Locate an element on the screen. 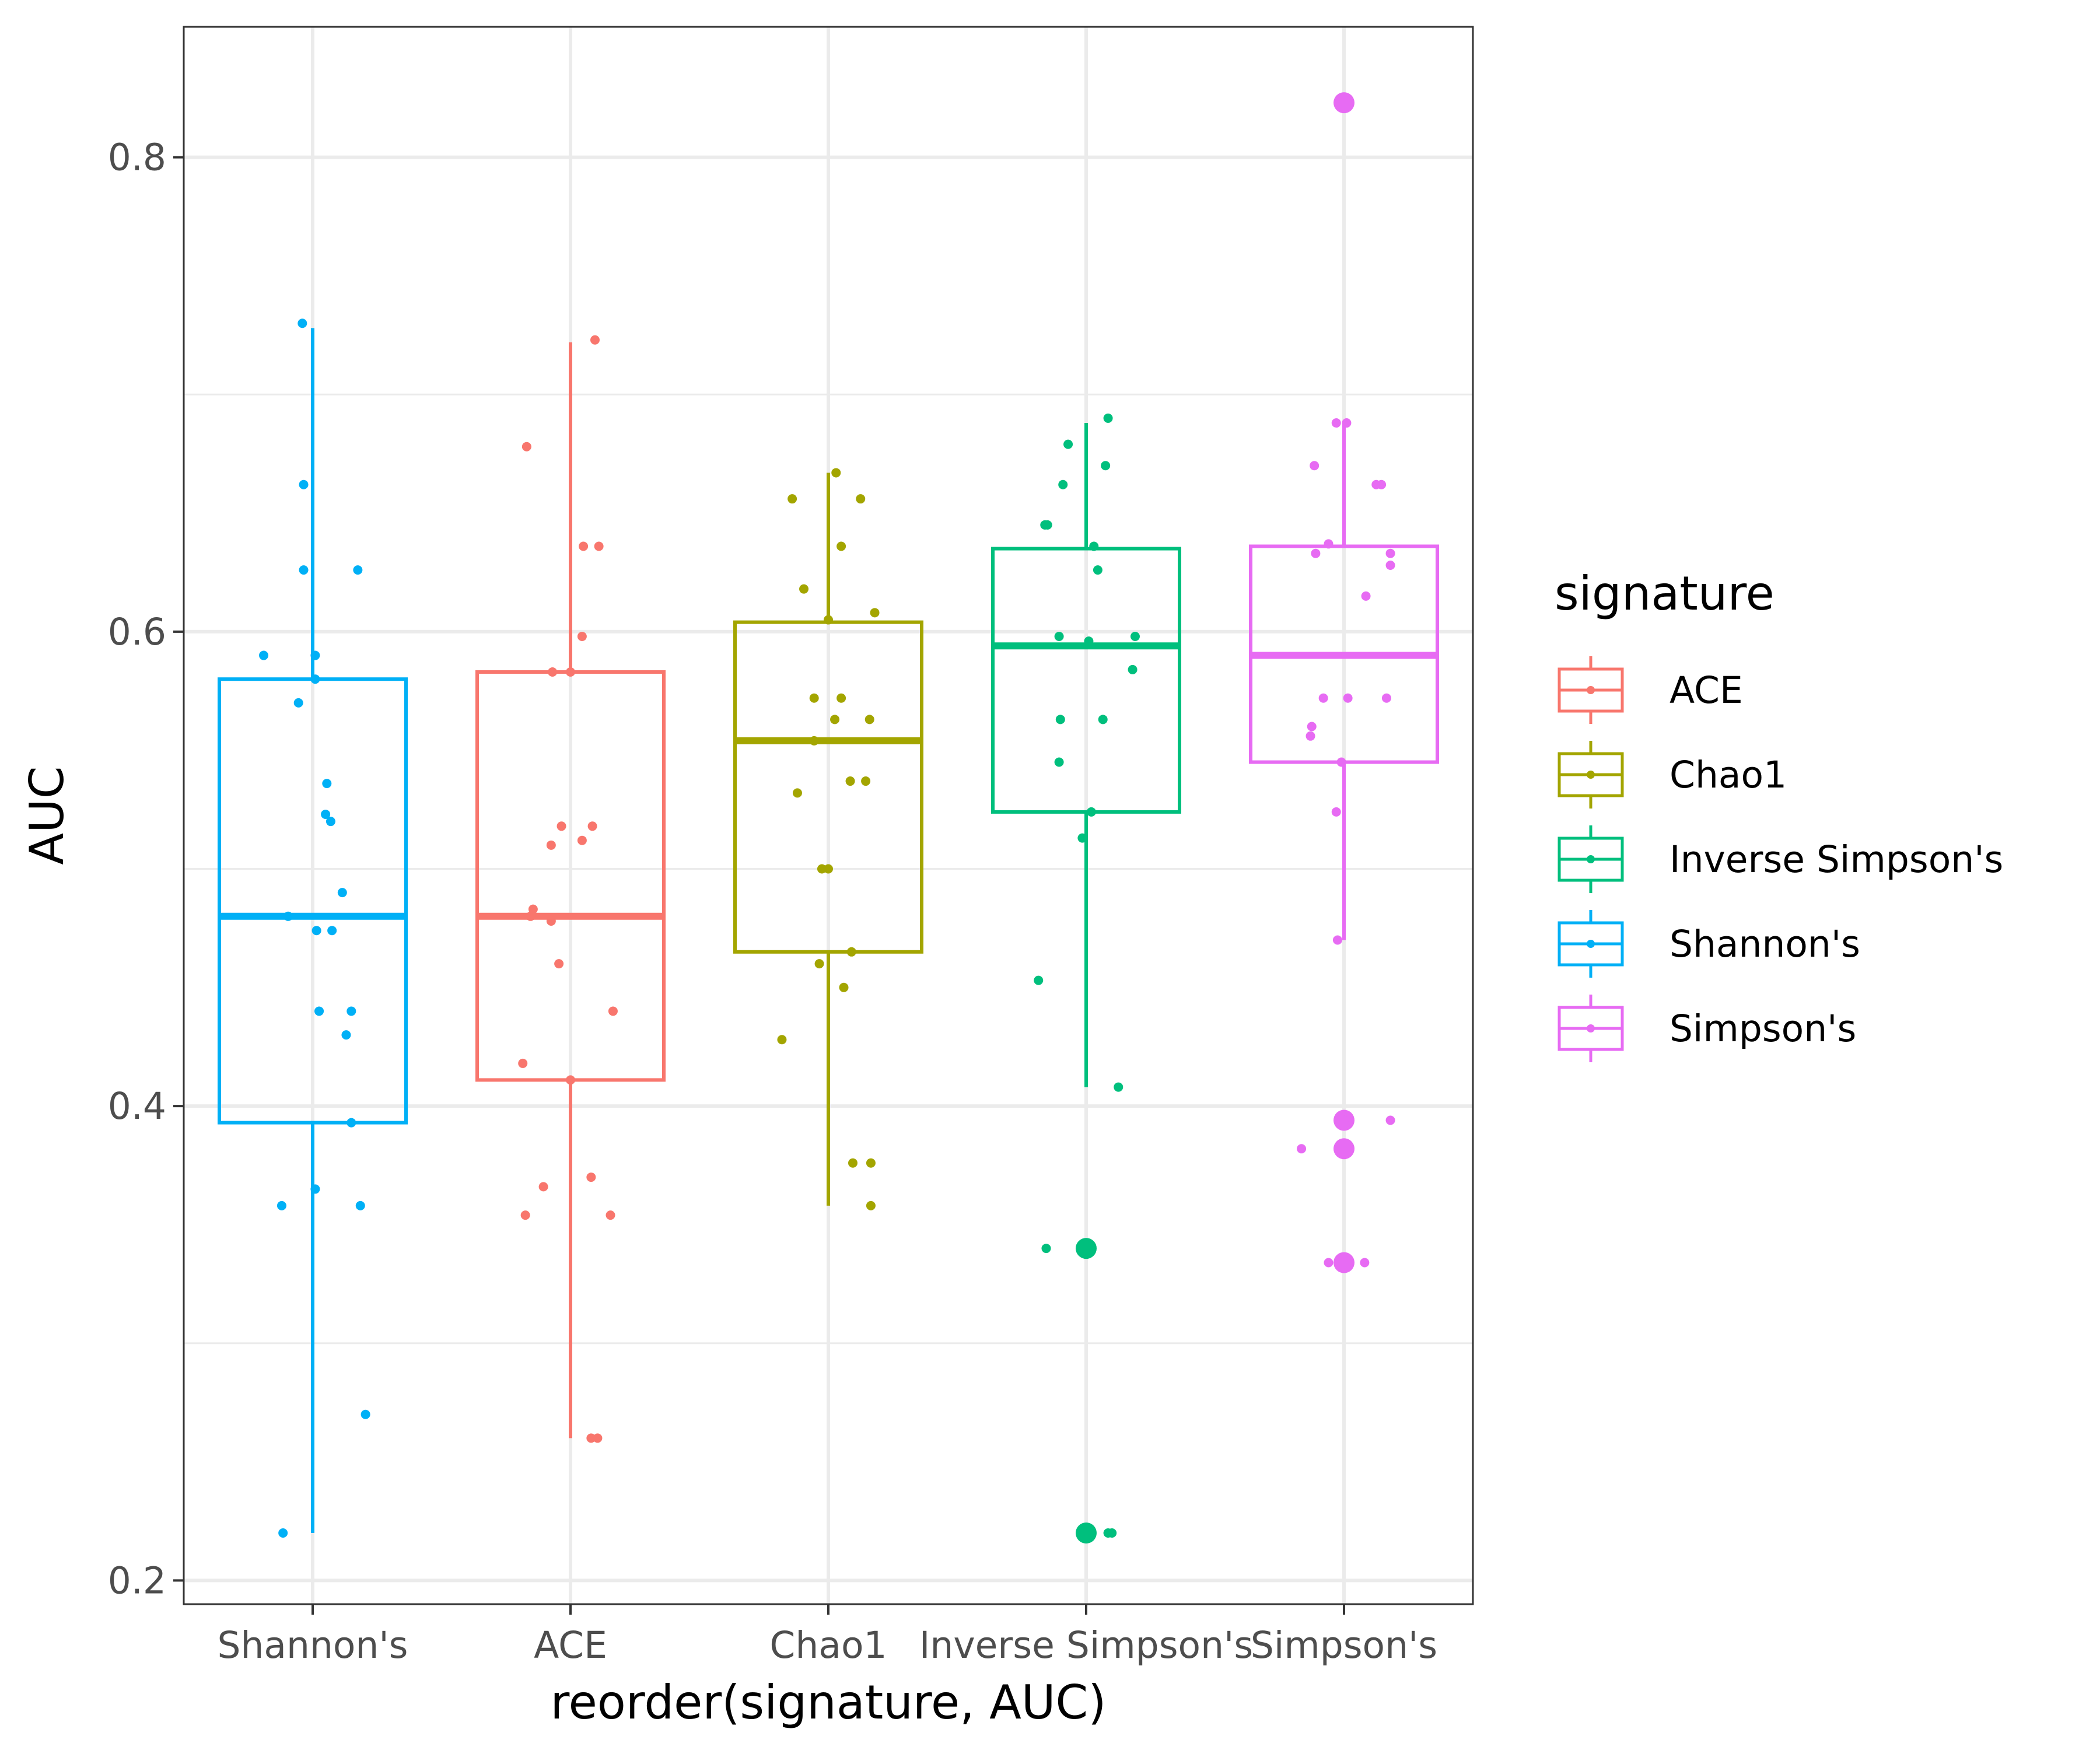  legend-item: Inverse Simpson's is located at coordinates (1780, 859).